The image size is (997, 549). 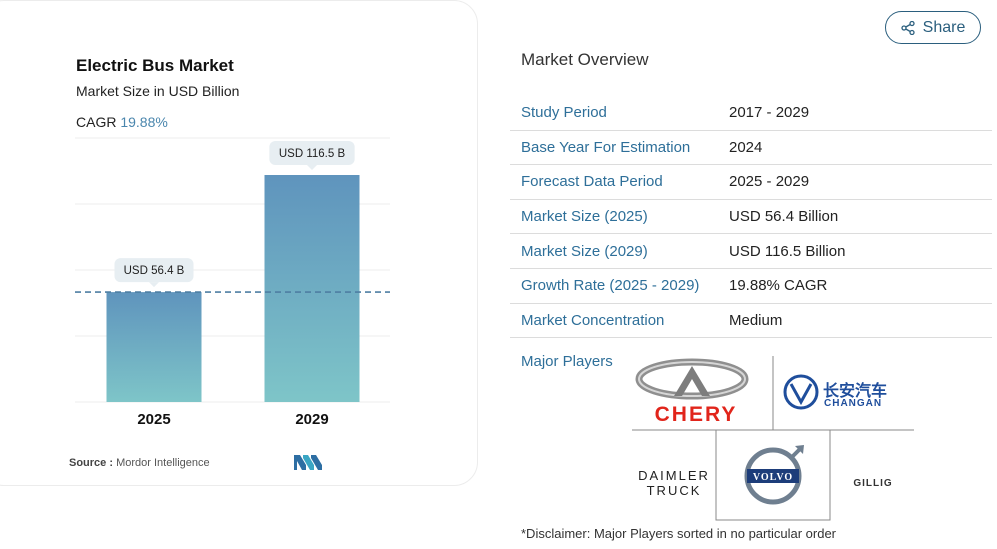 What do you see at coordinates (787, 251) in the screenshot?
I see `row-value: USD 116.5 Billion` at bounding box center [787, 251].